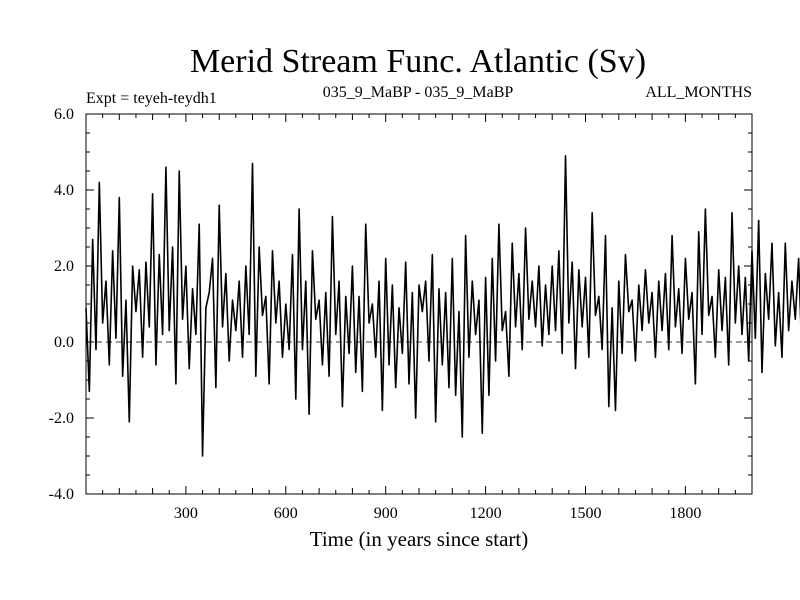  What do you see at coordinates (186, 513) in the screenshot?
I see `x-tick-label: 300` at bounding box center [186, 513].